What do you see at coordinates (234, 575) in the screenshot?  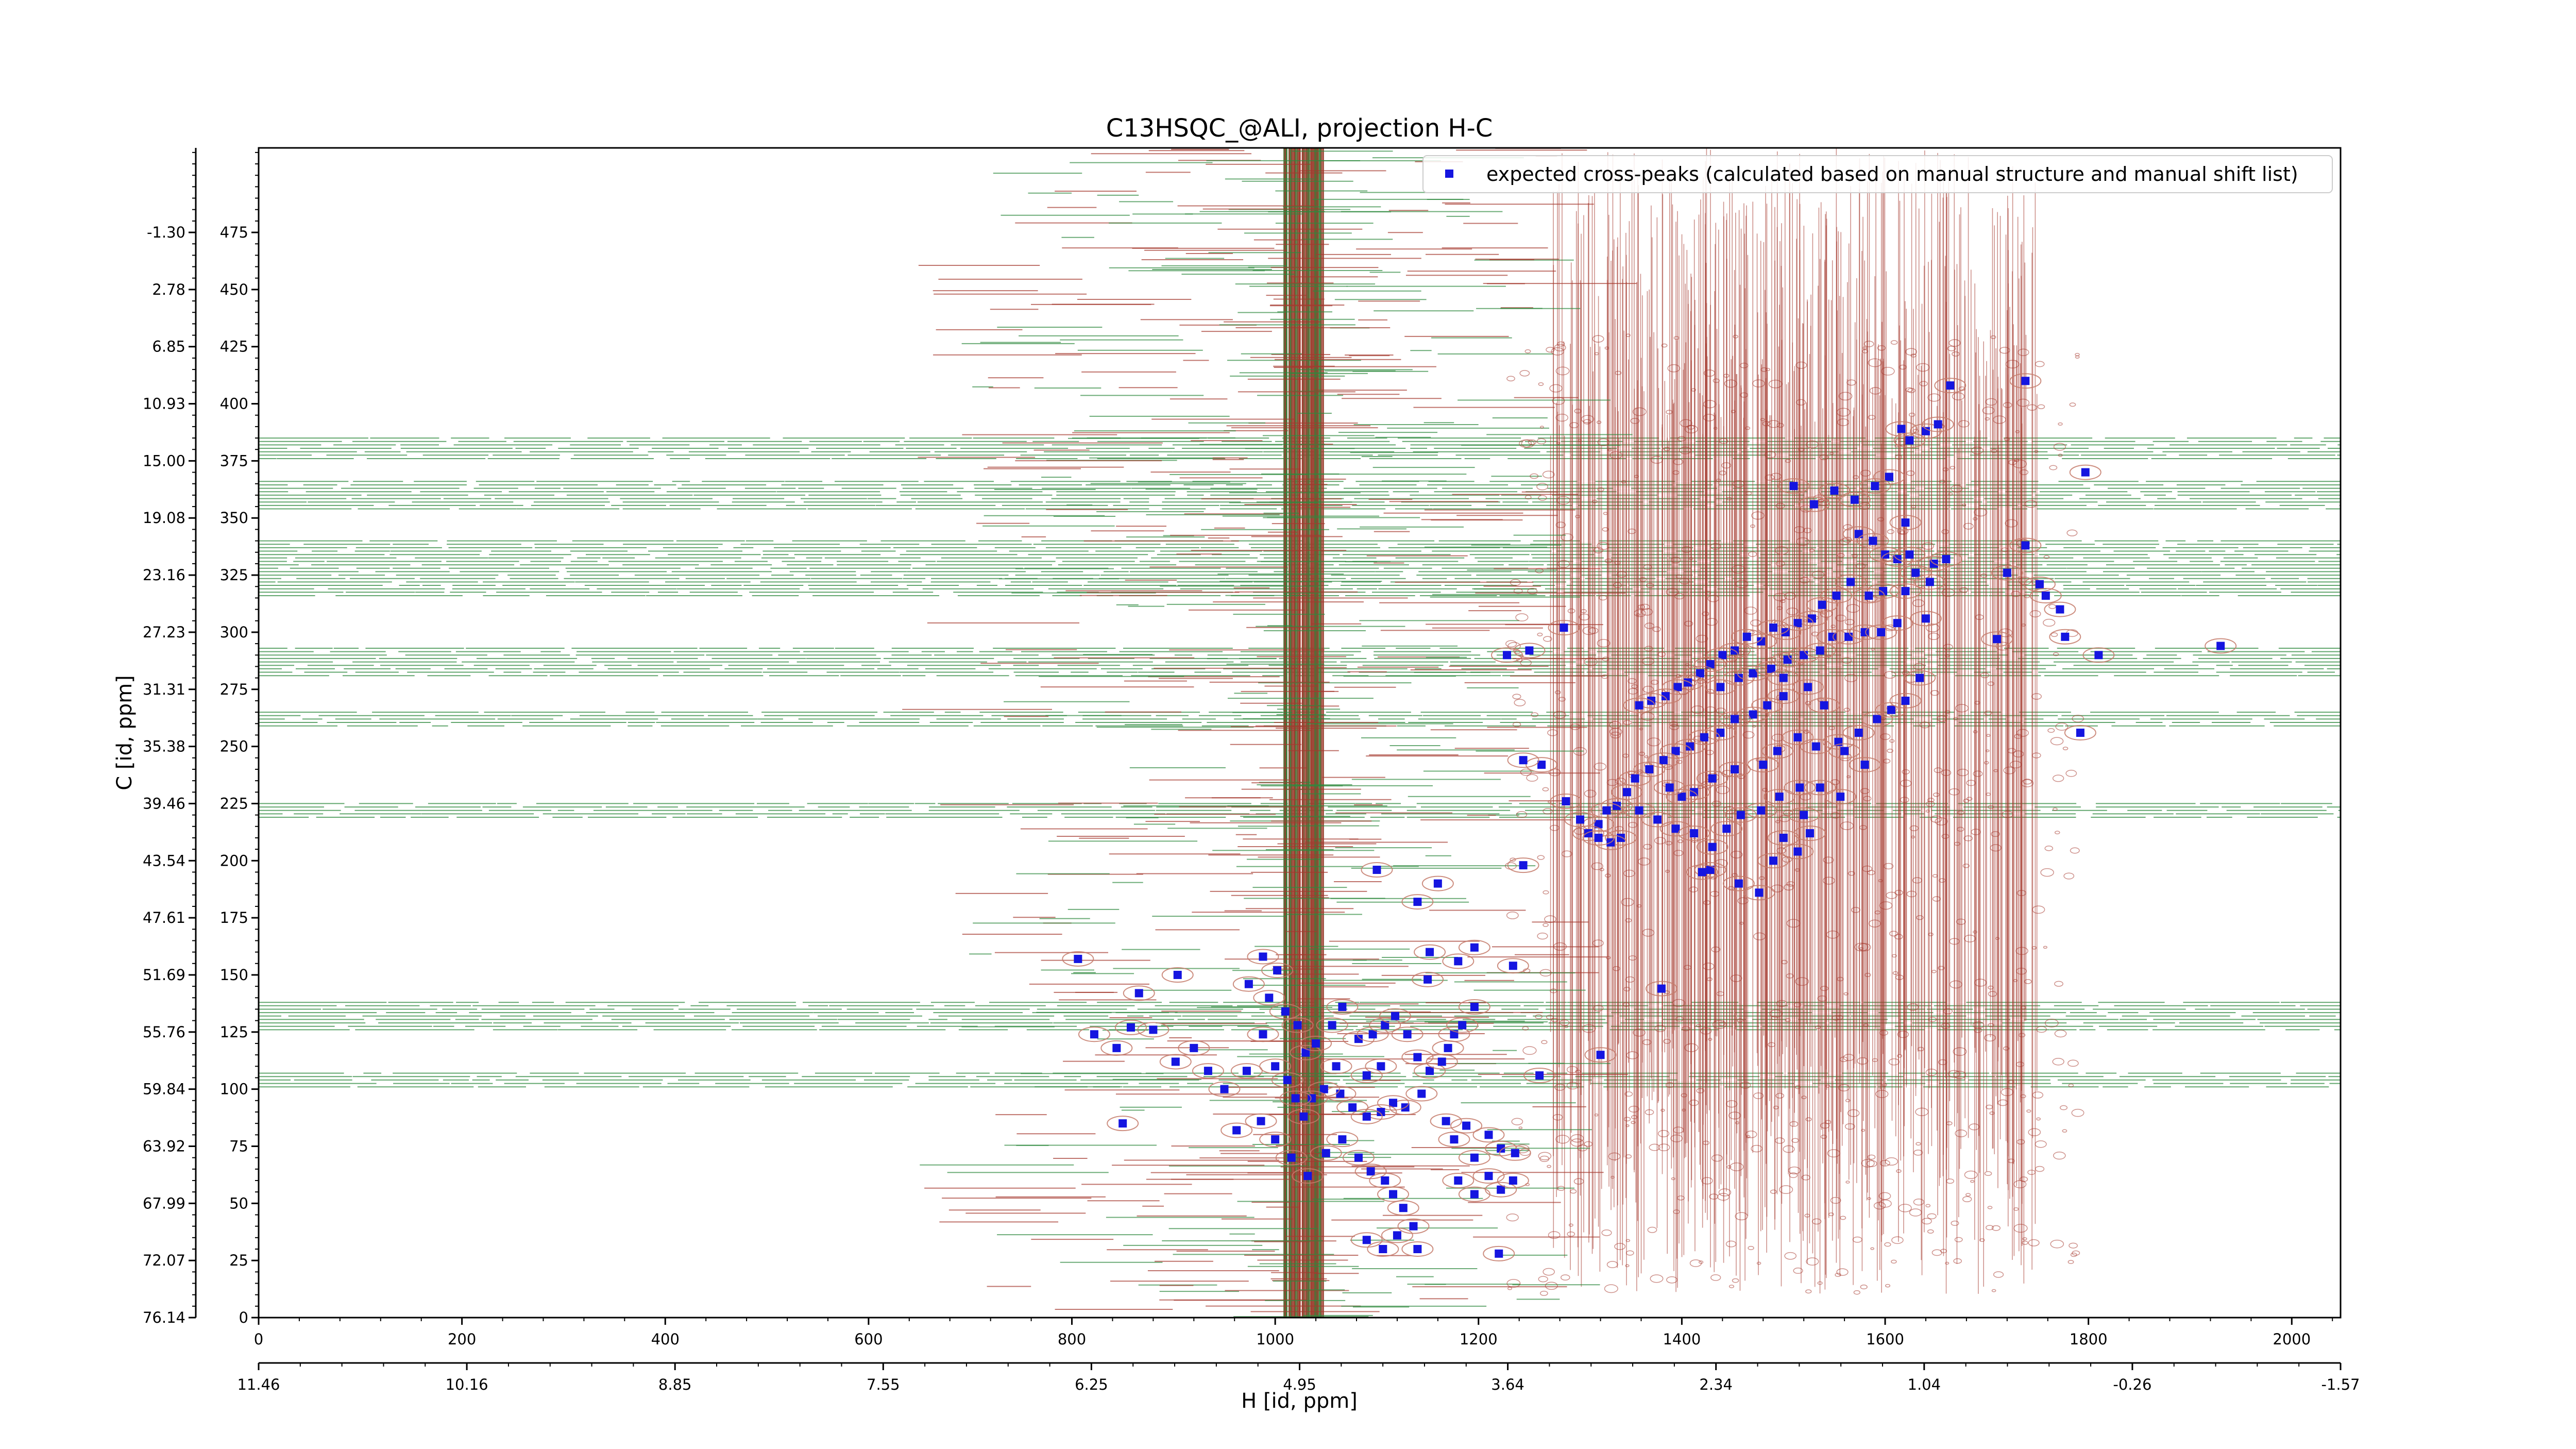 I see `y-index-tick-label-13: 325` at bounding box center [234, 575].